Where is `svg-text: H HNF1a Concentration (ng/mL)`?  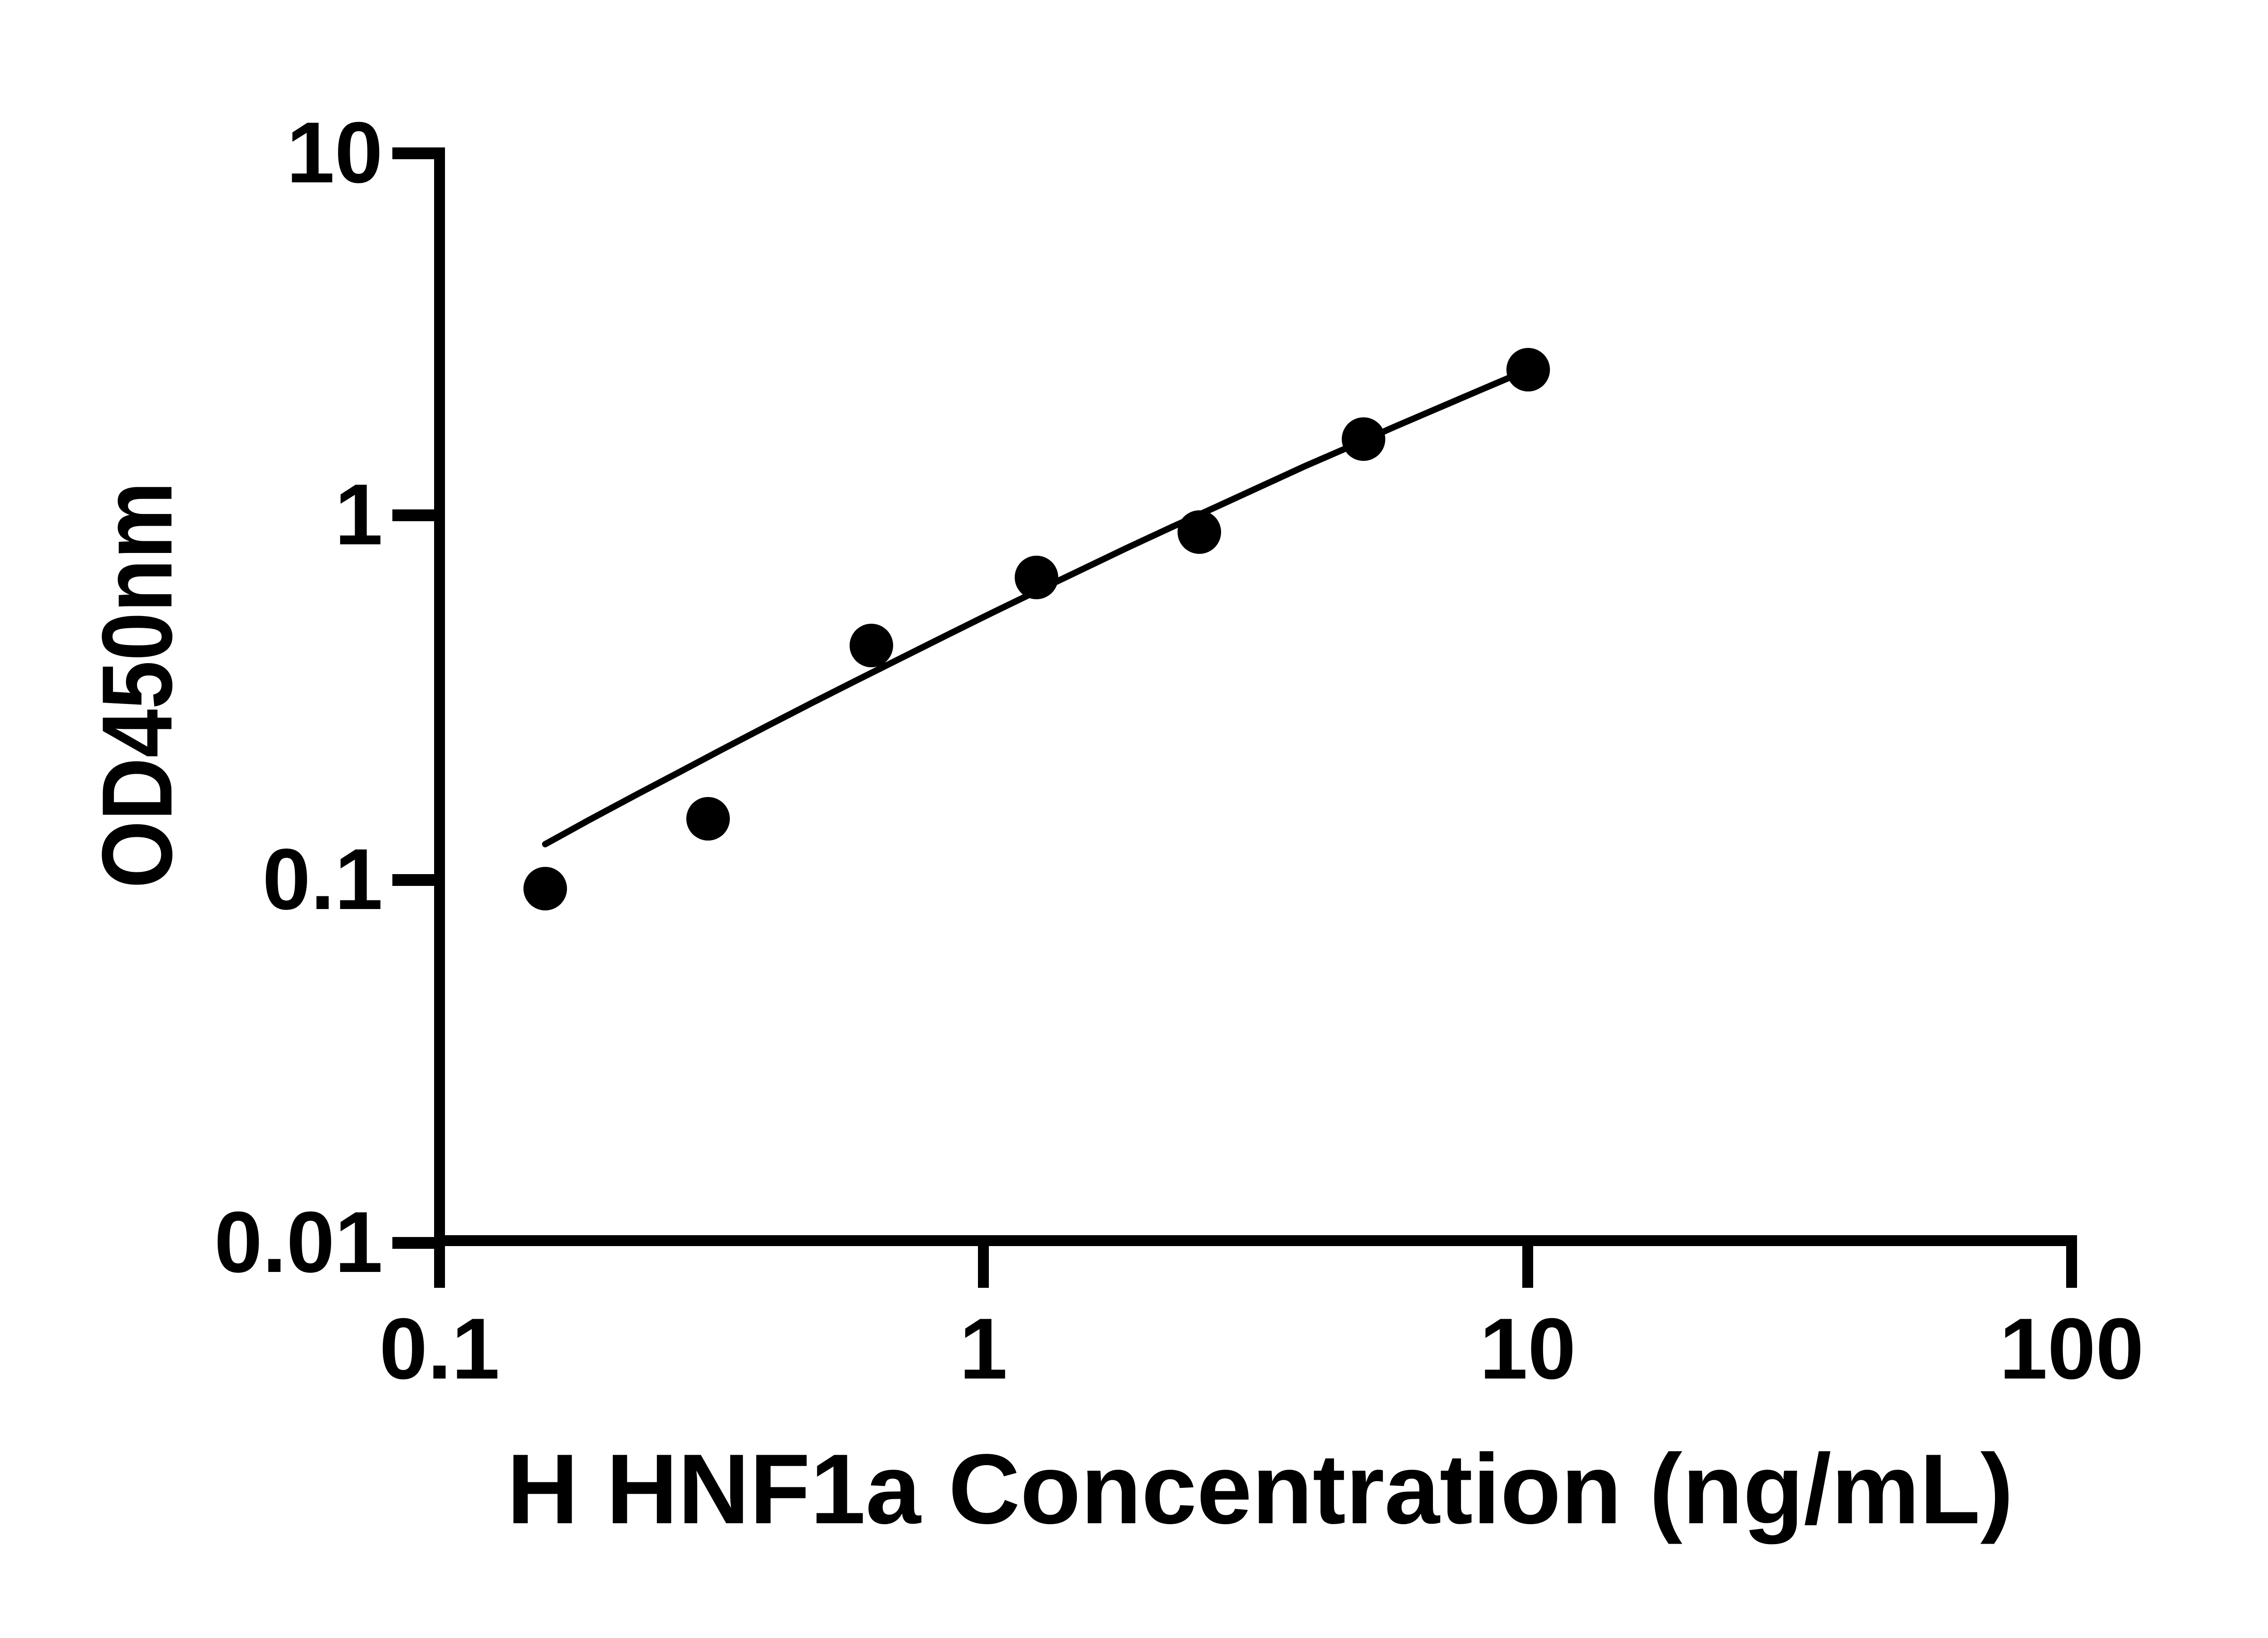
svg-text: H HNF1a Concentration (ng/mL) is located at coordinates (1260, 1489).